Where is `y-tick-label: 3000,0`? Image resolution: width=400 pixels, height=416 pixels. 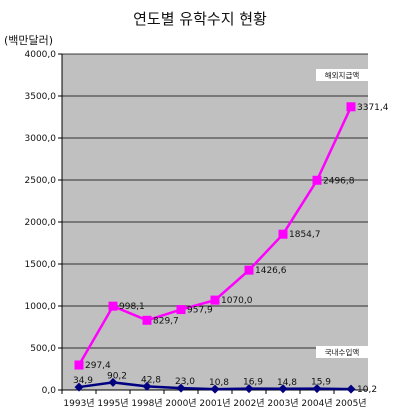 y-tick-label: 3000,0 is located at coordinates (41, 139).